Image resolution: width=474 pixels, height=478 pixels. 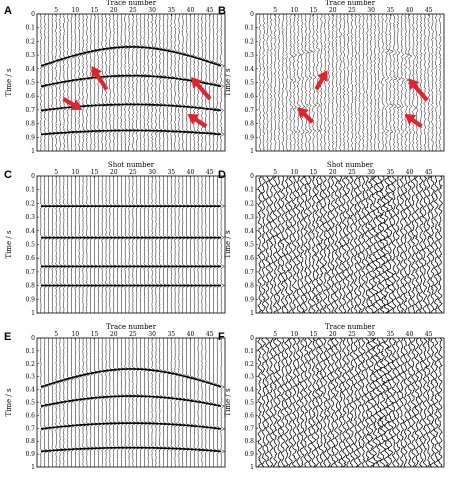 What do you see at coordinates (191, 172) in the screenshot?
I see `x-tick-label: 40` at bounding box center [191, 172].